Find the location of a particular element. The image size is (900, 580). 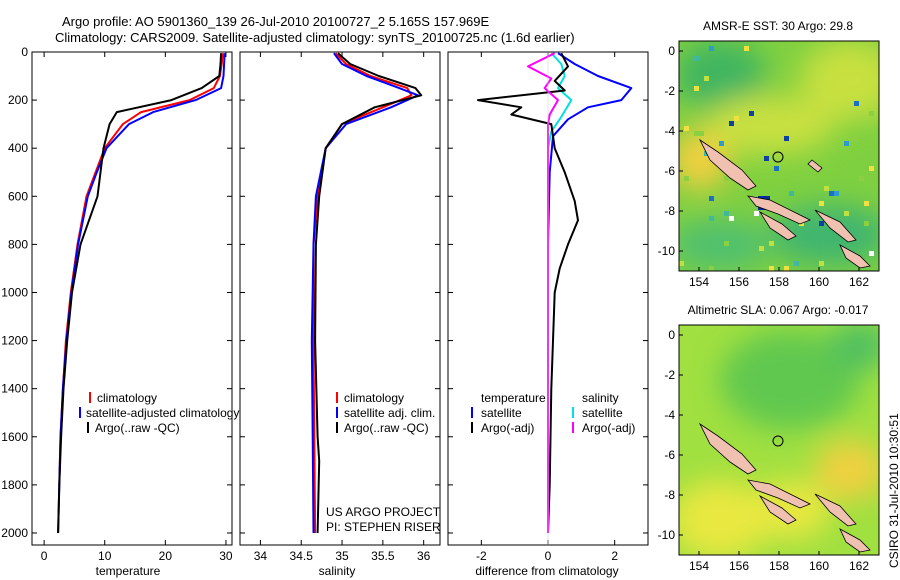

x-tick-label: 30 is located at coordinates (226, 556).